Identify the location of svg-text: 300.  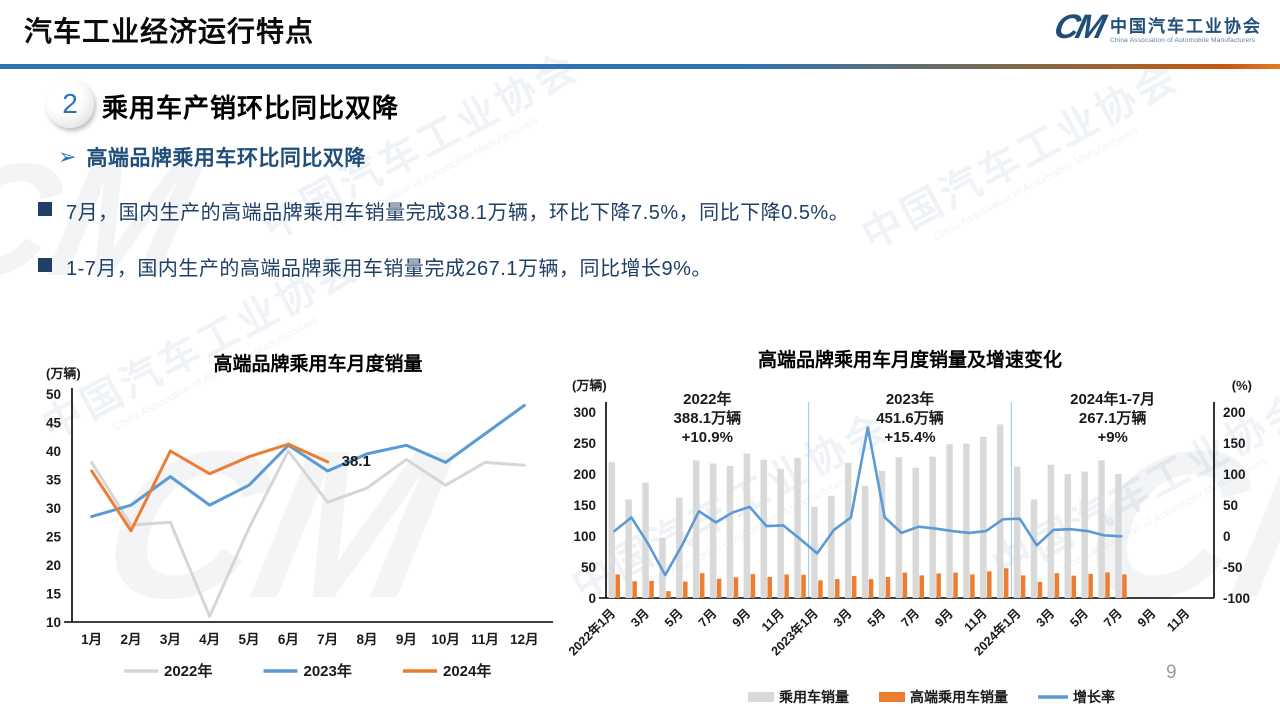
(584, 412).